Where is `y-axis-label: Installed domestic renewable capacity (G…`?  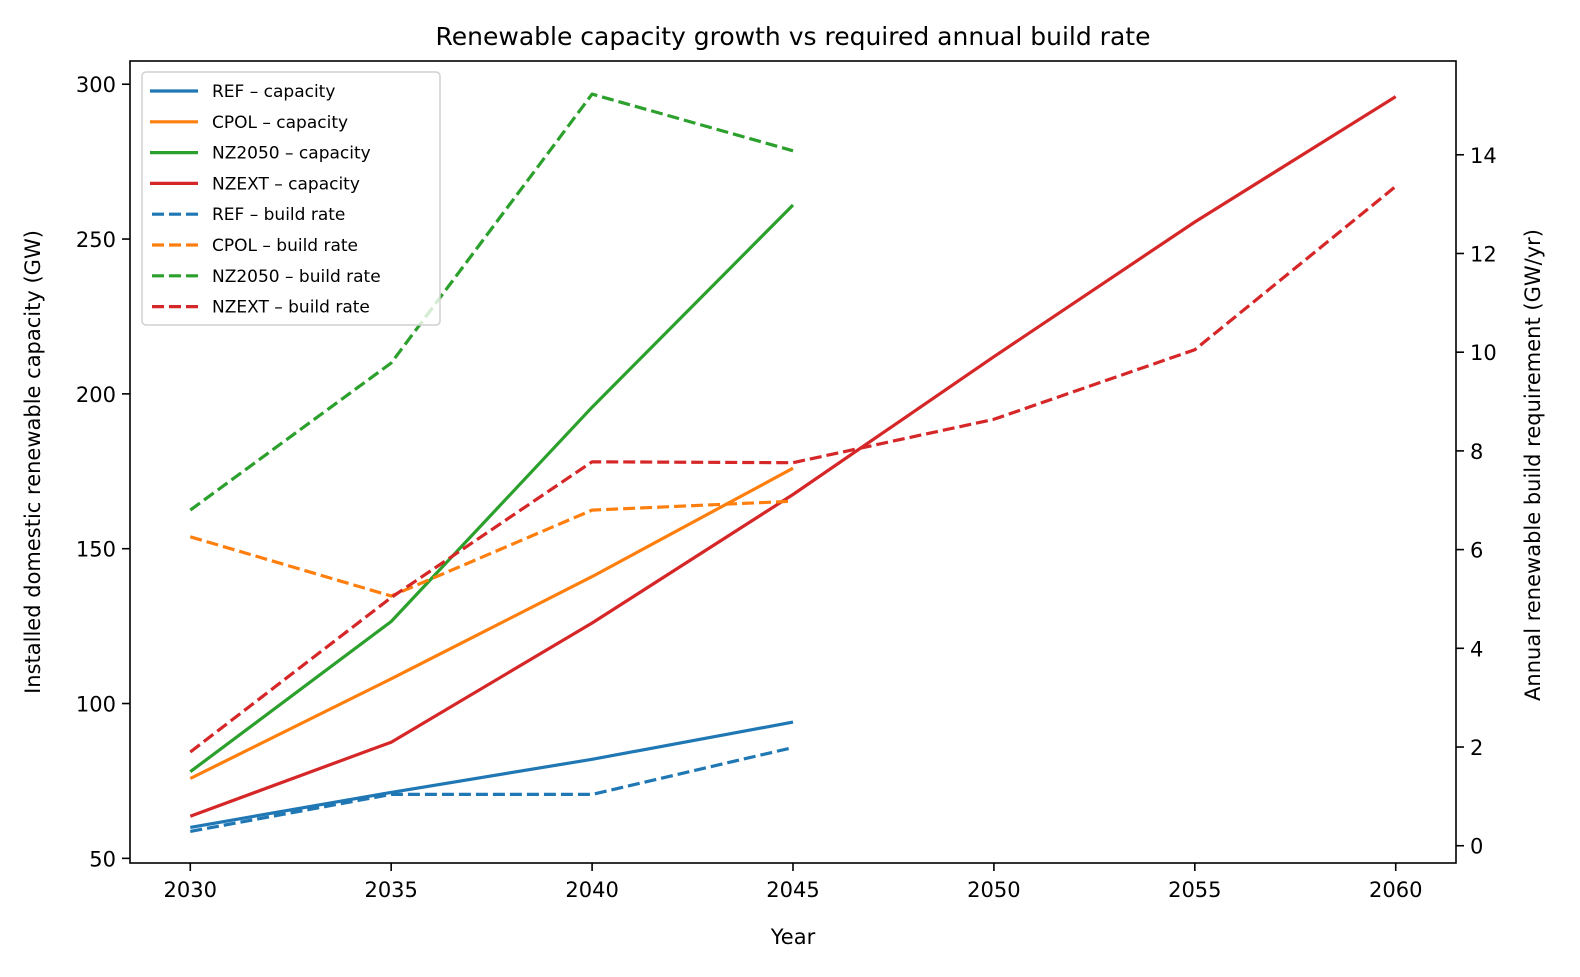
y-axis-label: Installed domestic renewable capacity (G… is located at coordinates (33, 462).